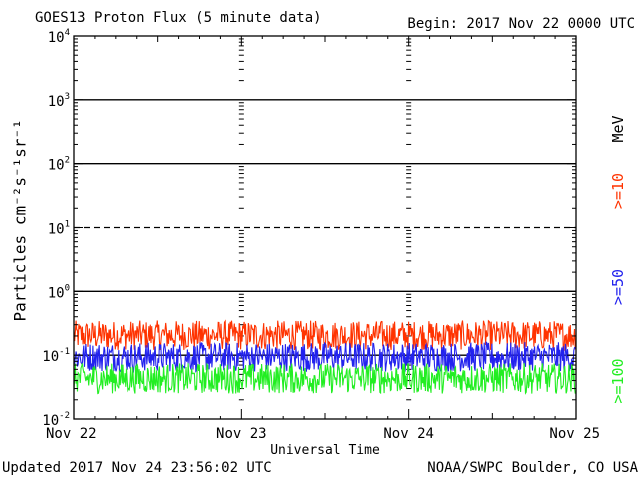  I want to click on x-tick-label: Nov 22, so click(71, 434).